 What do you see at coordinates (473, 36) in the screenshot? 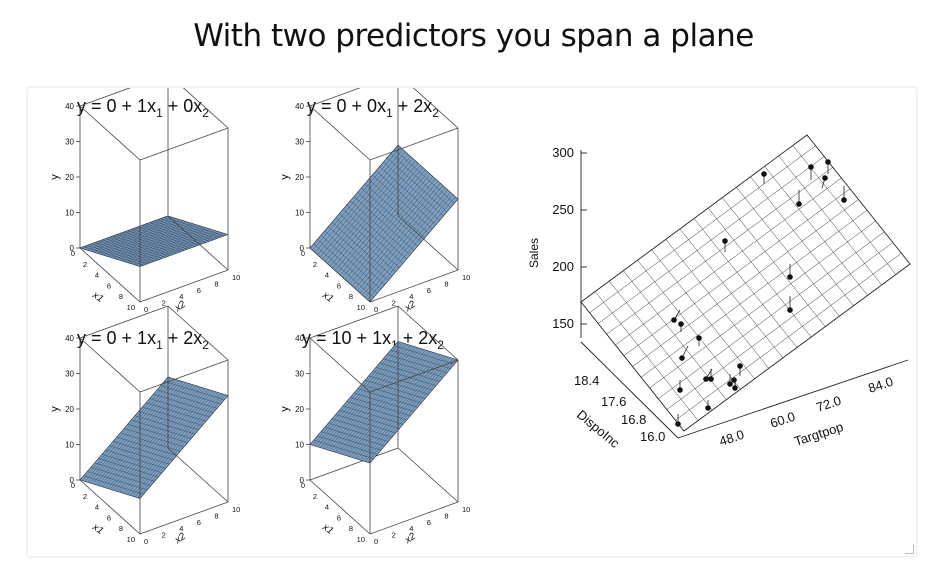
I see `slide-title: With two predictors you span a plane` at bounding box center [473, 36].